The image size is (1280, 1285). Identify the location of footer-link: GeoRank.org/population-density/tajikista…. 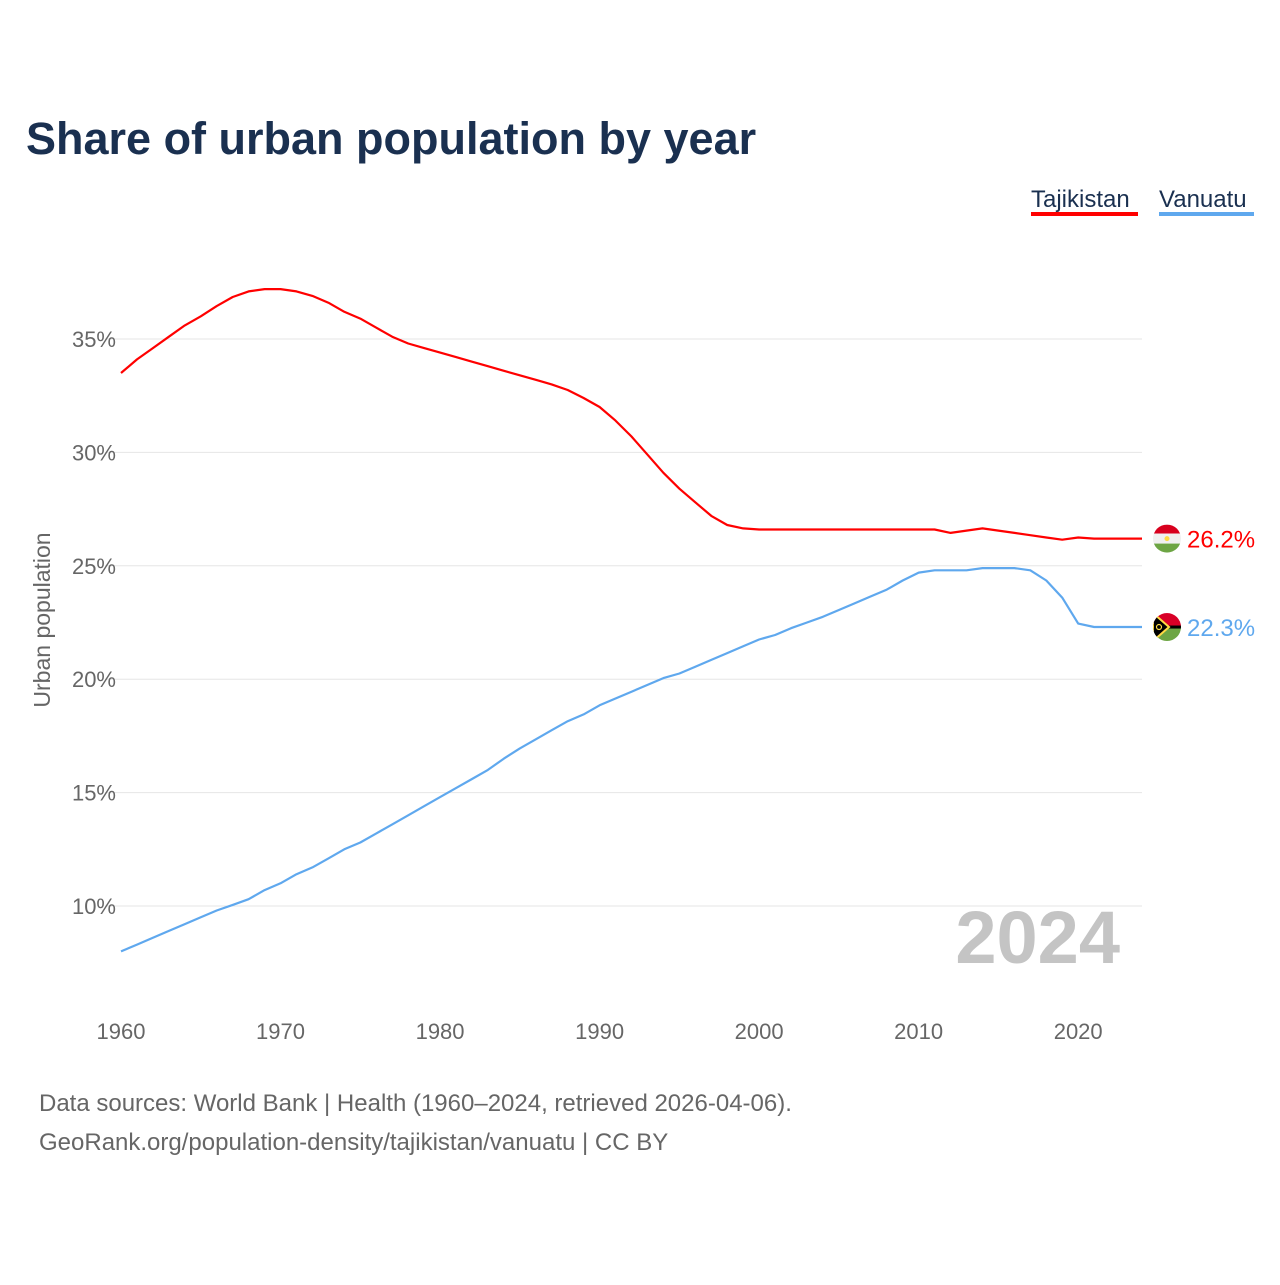
(353, 1142).